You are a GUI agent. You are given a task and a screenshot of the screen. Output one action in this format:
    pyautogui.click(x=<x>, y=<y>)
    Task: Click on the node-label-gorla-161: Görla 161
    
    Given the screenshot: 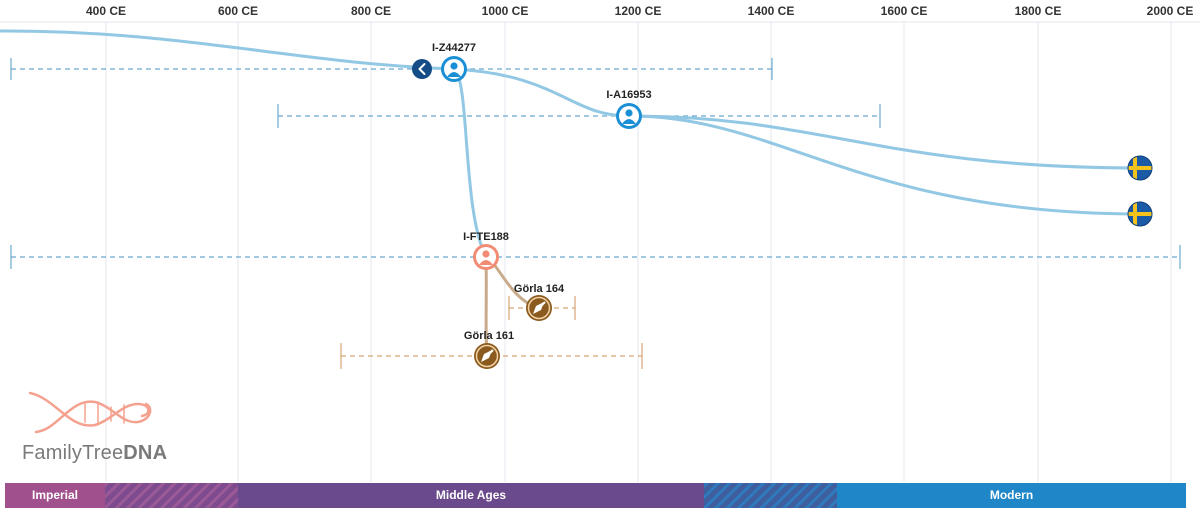 What is the action you would take?
    pyautogui.click(x=489, y=336)
    